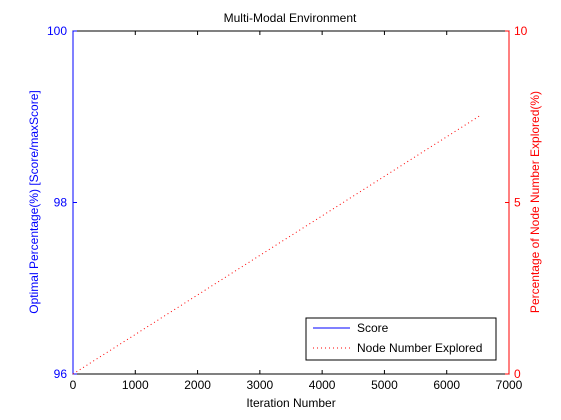  Describe the element at coordinates (535, 202) in the screenshot. I see `y-right-axis-label: Percentage of Node Number Explored(%)` at that location.